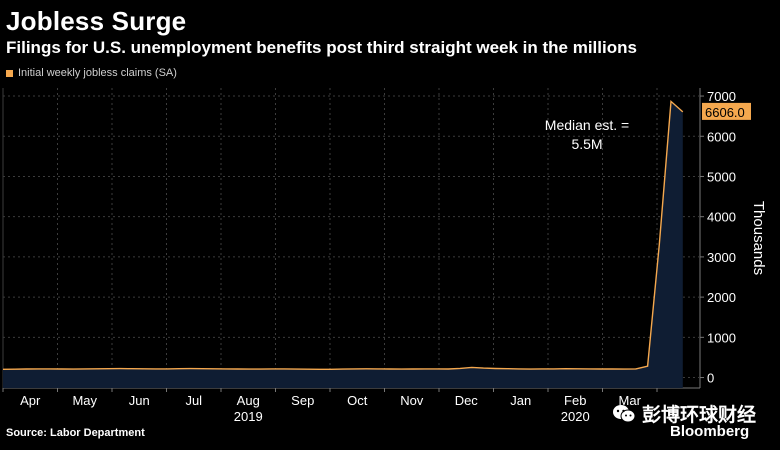  What do you see at coordinates (75, 433) in the screenshot?
I see `source-note: Source: Labor Department` at bounding box center [75, 433].